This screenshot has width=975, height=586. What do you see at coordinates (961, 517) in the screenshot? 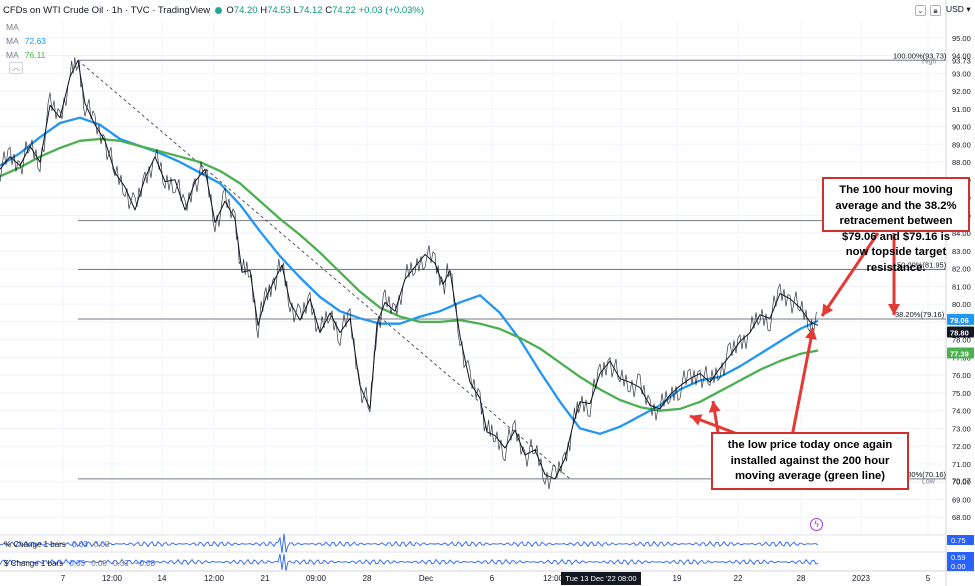
I see `y-tick-label: 68.00` at bounding box center [961, 517].